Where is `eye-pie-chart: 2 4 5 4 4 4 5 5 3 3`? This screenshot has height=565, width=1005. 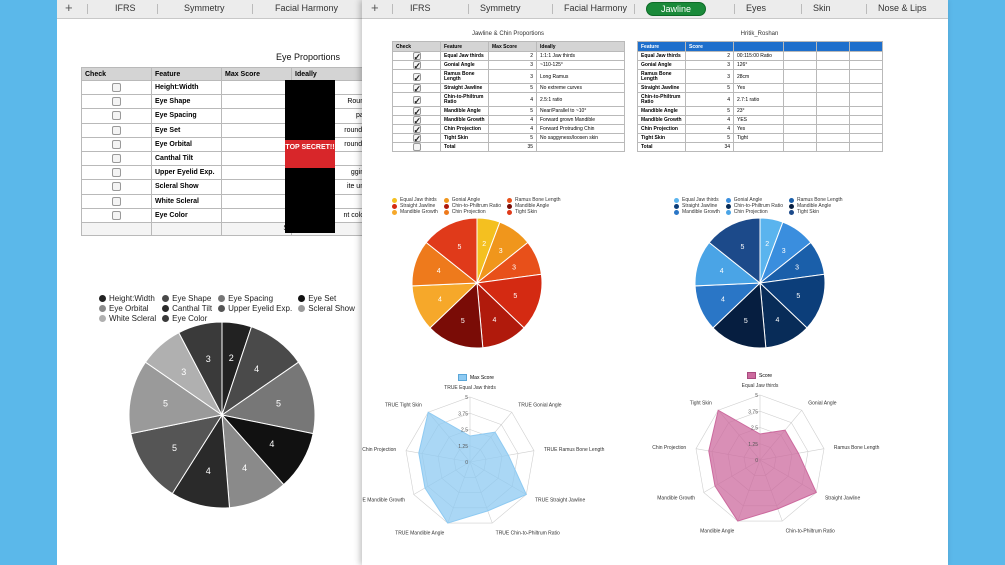 eye-pie-chart: 2 4 5 4 4 4 5 5 3 3 is located at coordinates (222, 415).